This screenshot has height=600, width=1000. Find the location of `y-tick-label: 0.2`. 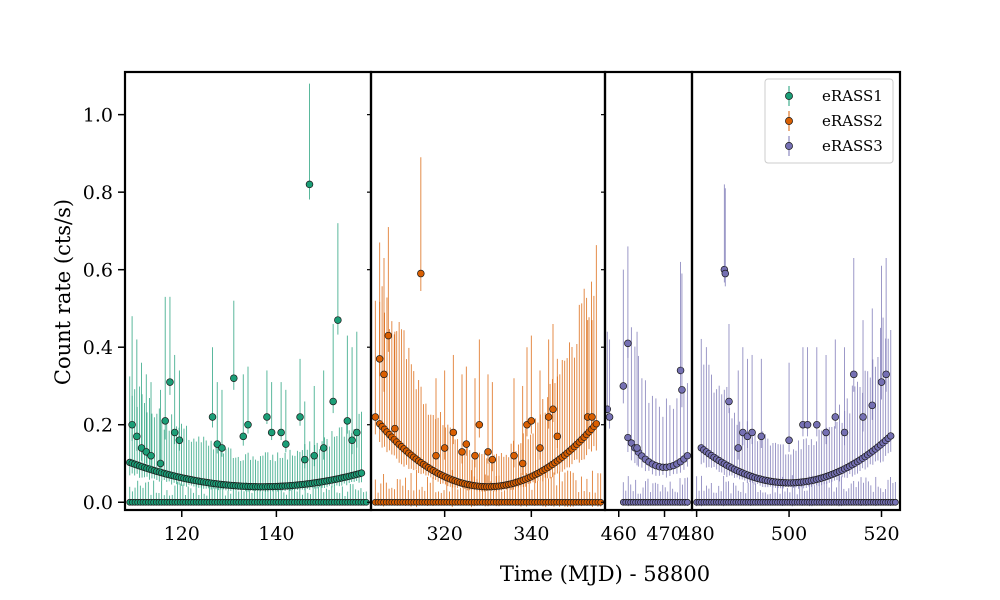

y-tick-label: 0.2 is located at coordinates (98, 426).